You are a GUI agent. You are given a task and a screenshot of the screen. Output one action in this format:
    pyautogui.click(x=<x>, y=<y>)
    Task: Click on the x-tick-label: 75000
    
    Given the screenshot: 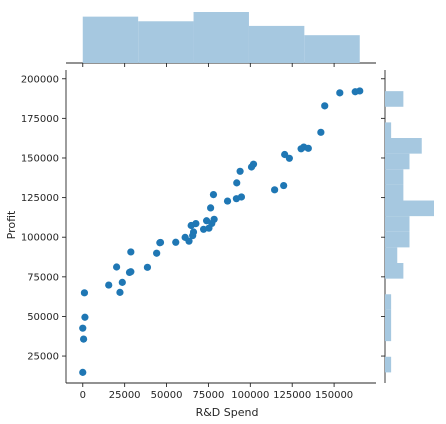 What is the action you would take?
    pyautogui.click(x=209, y=395)
    